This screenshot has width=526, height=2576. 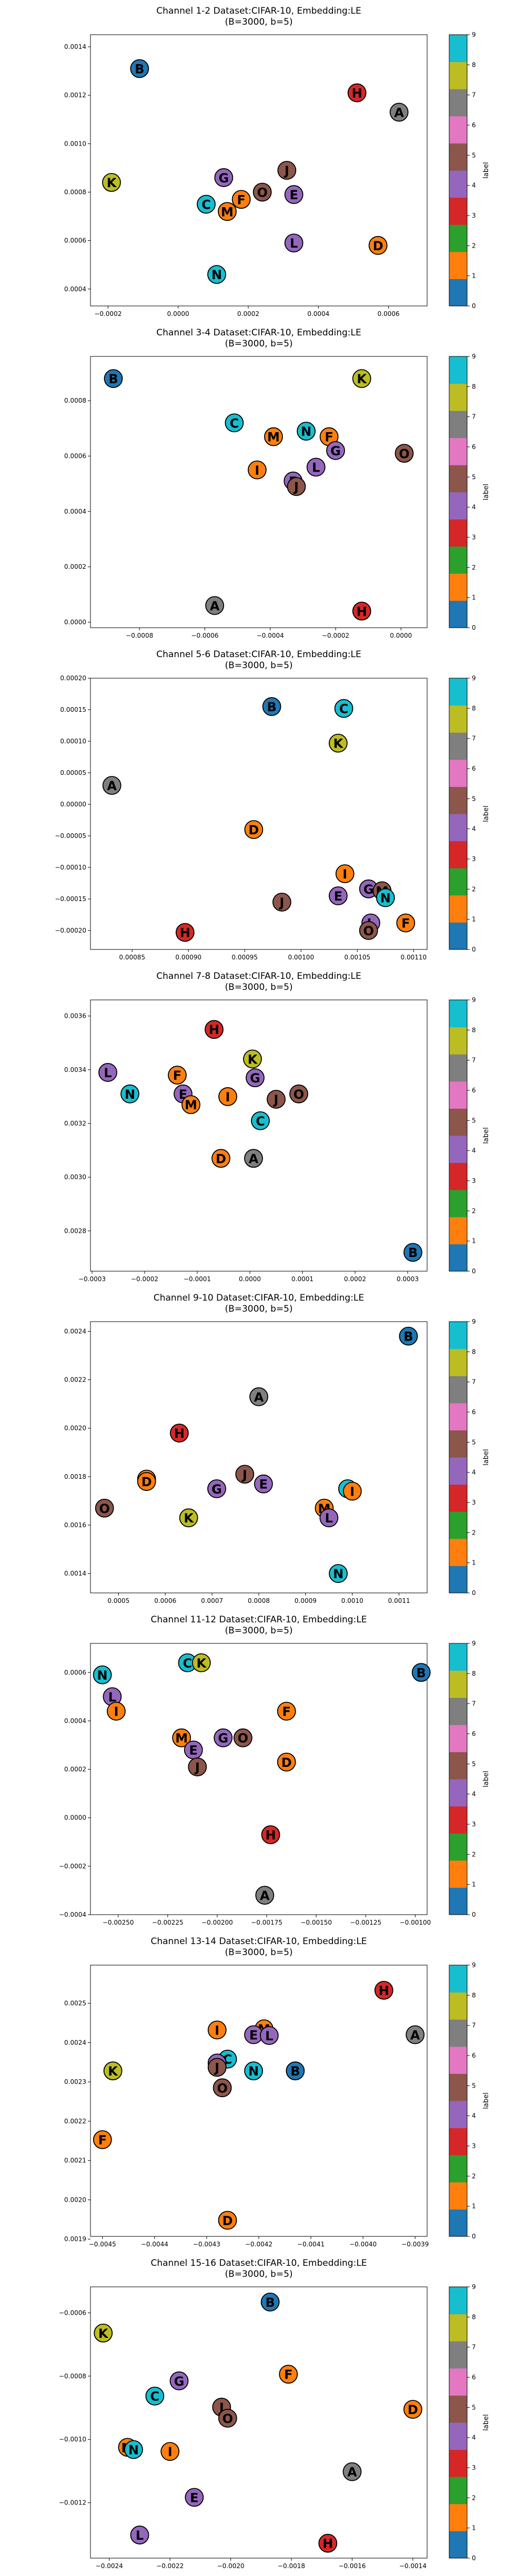 I want to click on colorbar-tick-label: 0, so click(x=474, y=2236).